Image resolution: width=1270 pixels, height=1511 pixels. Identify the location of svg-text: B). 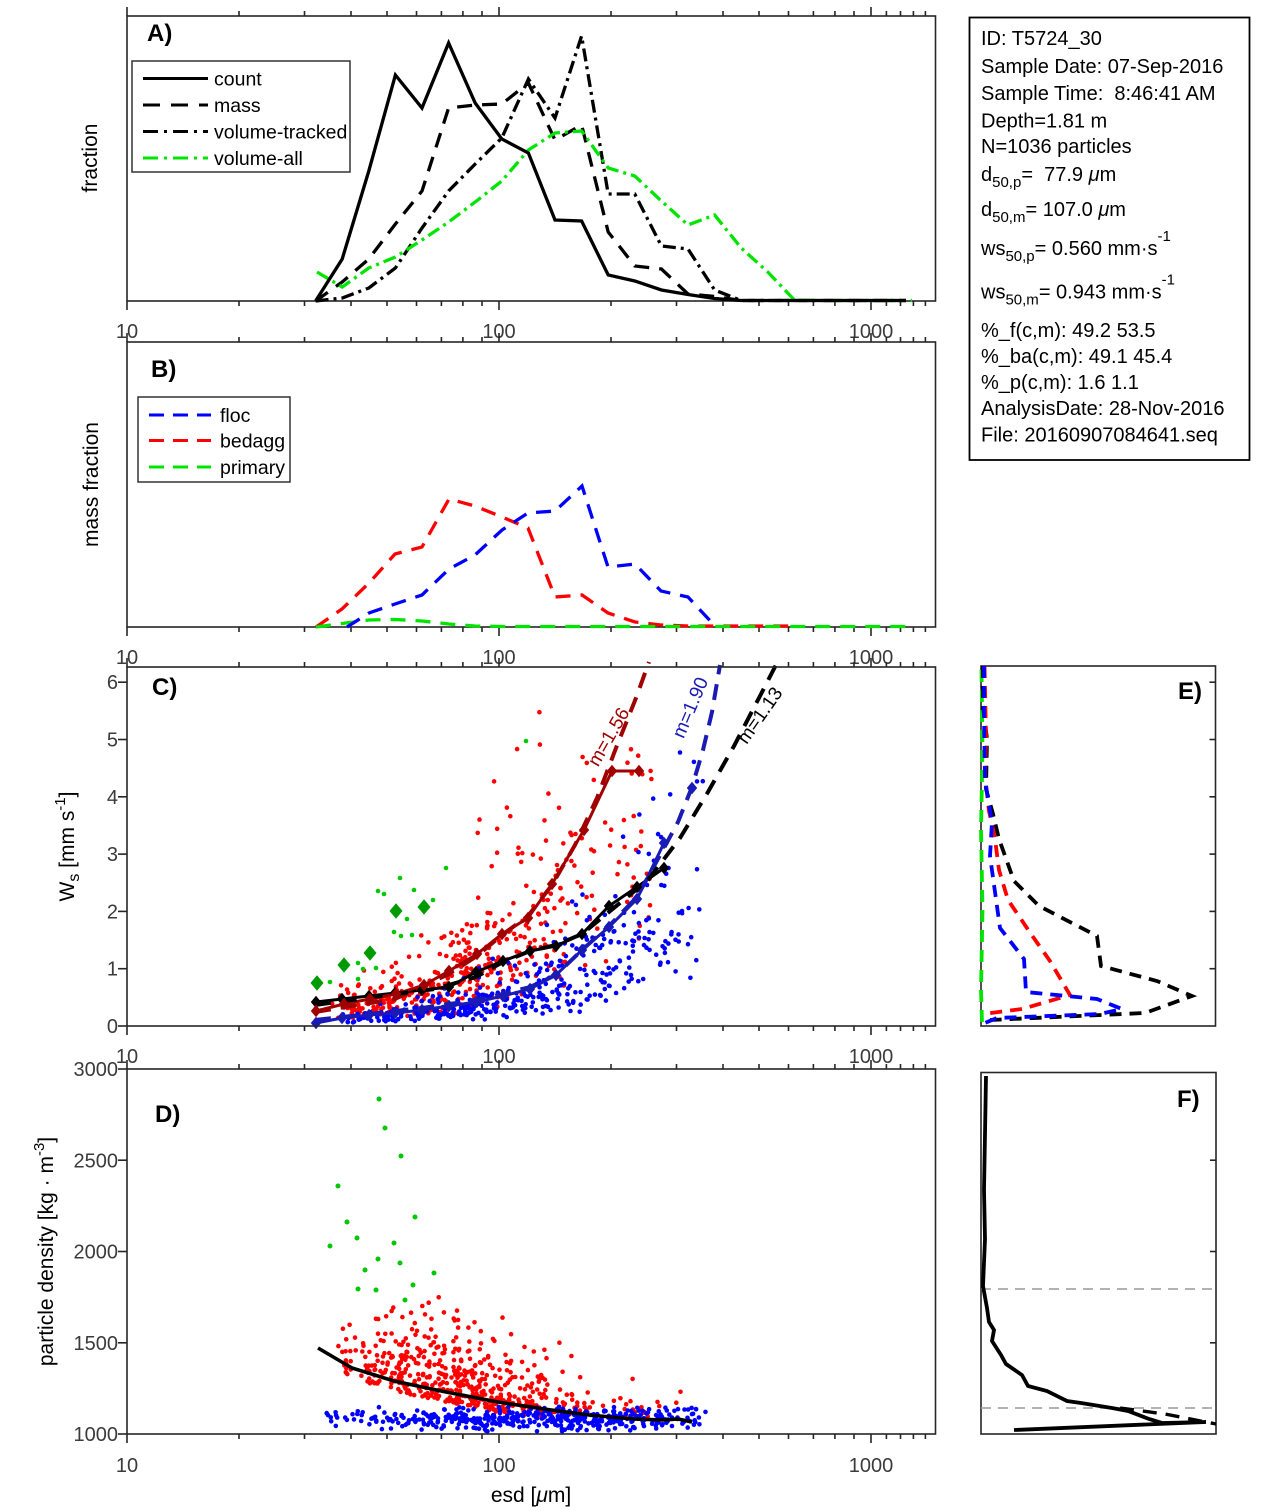
(163, 369).